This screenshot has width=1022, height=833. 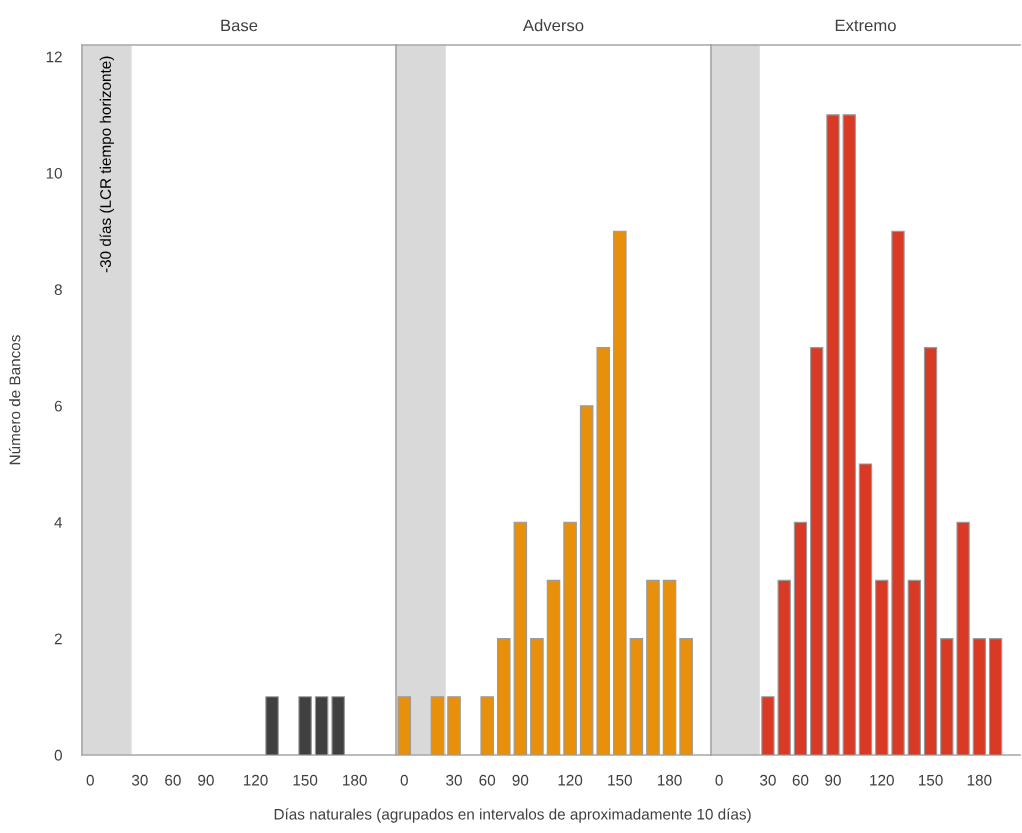 What do you see at coordinates (58, 755) in the screenshot?
I see `y-tick-label: 0` at bounding box center [58, 755].